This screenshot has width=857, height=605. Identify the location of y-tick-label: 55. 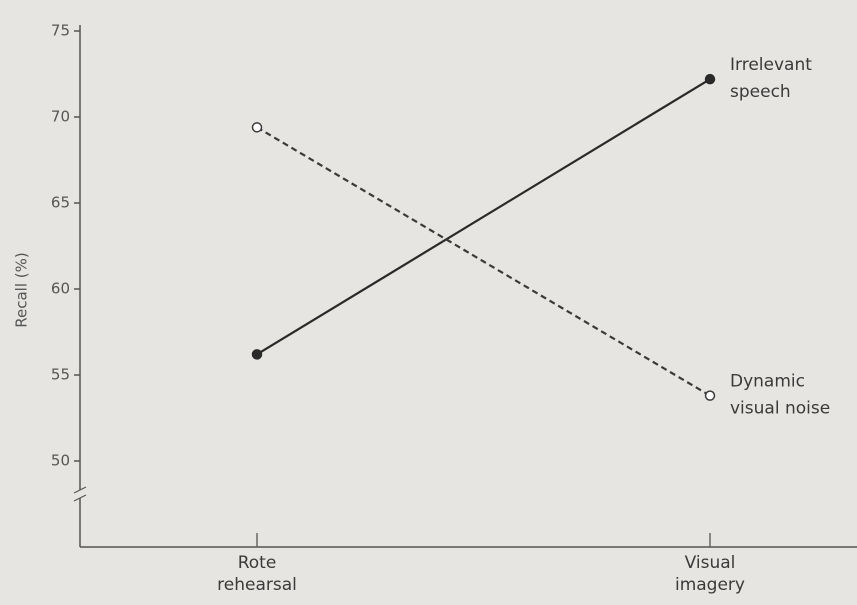
(60, 375).